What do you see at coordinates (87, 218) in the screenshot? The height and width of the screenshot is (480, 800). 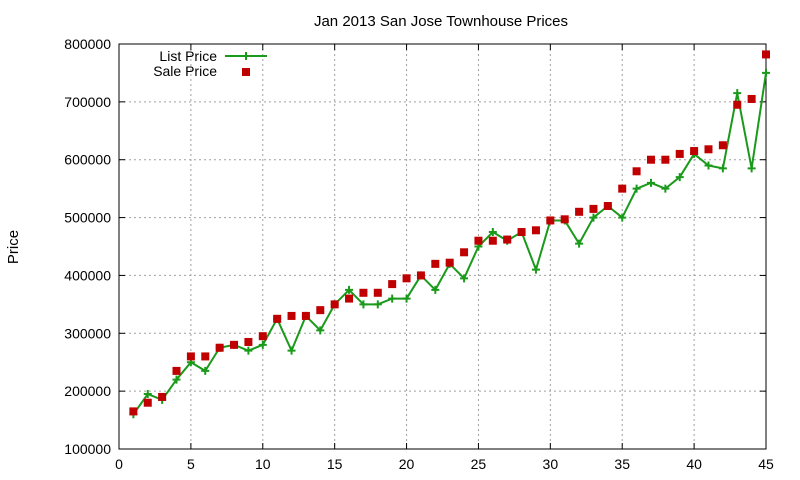 I see `y-tick-label: 500000` at bounding box center [87, 218].